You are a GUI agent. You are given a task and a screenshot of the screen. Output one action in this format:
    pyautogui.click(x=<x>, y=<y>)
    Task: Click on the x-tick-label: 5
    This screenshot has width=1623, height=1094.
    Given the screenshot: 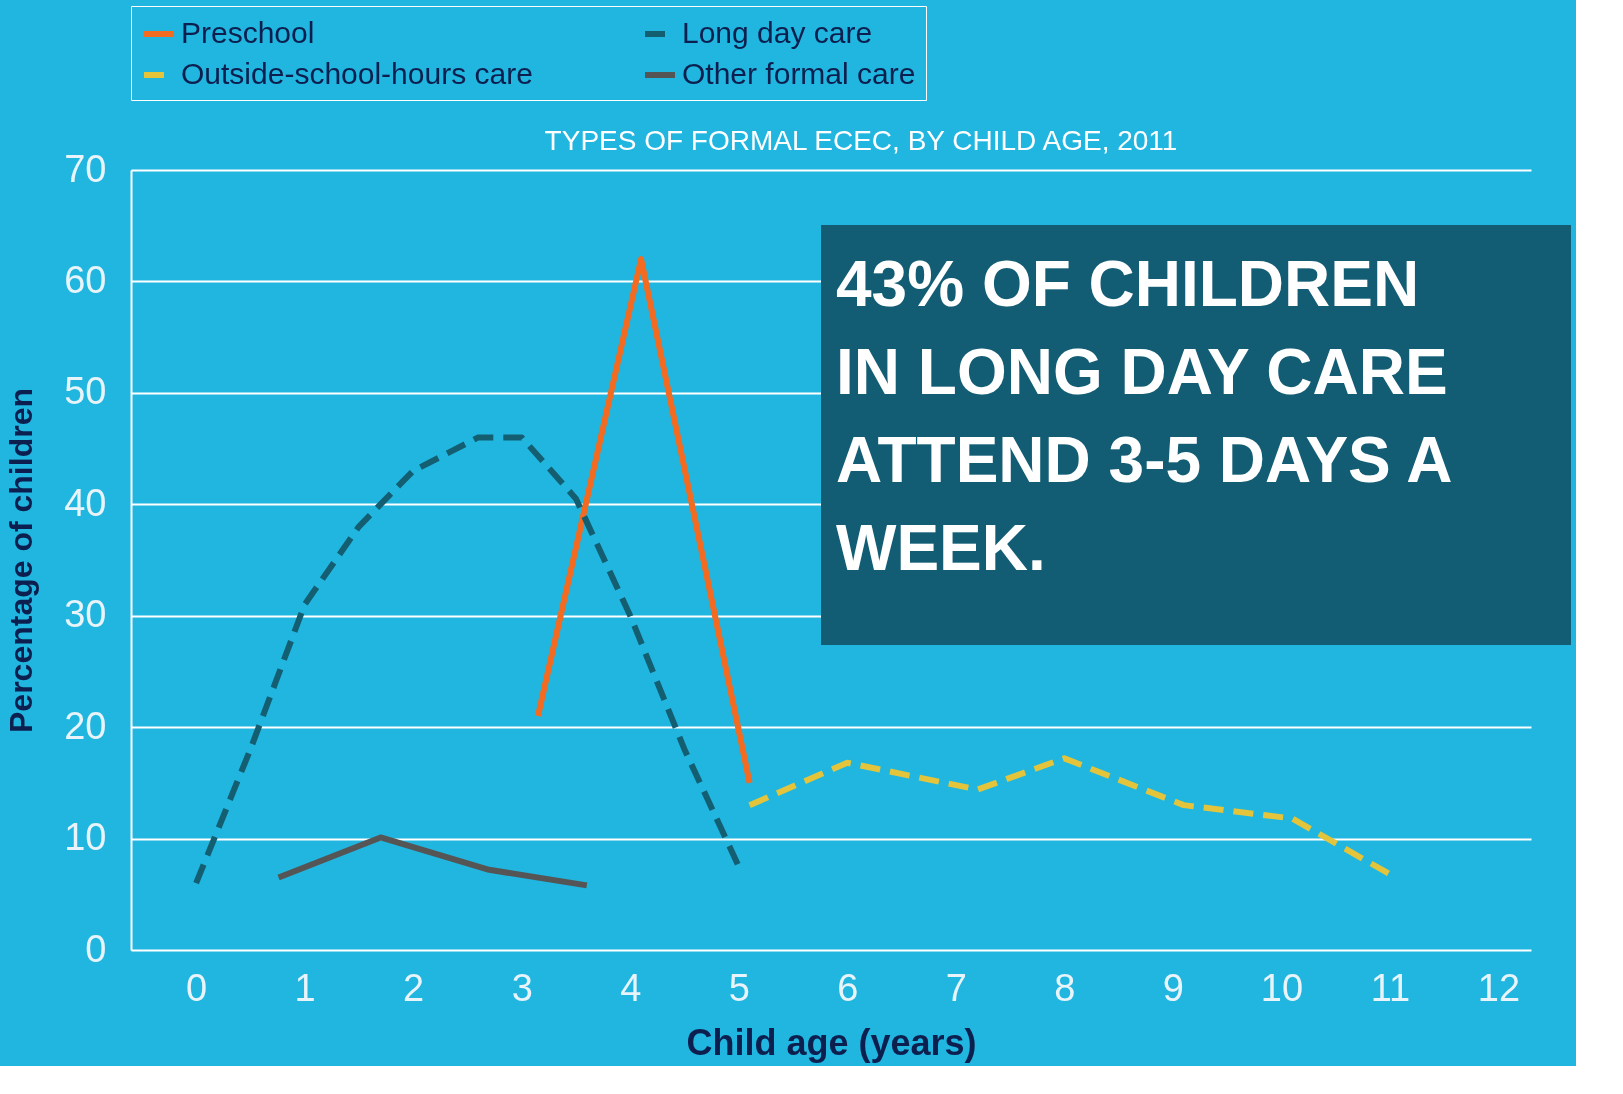 What is the action you would take?
    pyautogui.click(x=739, y=987)
    